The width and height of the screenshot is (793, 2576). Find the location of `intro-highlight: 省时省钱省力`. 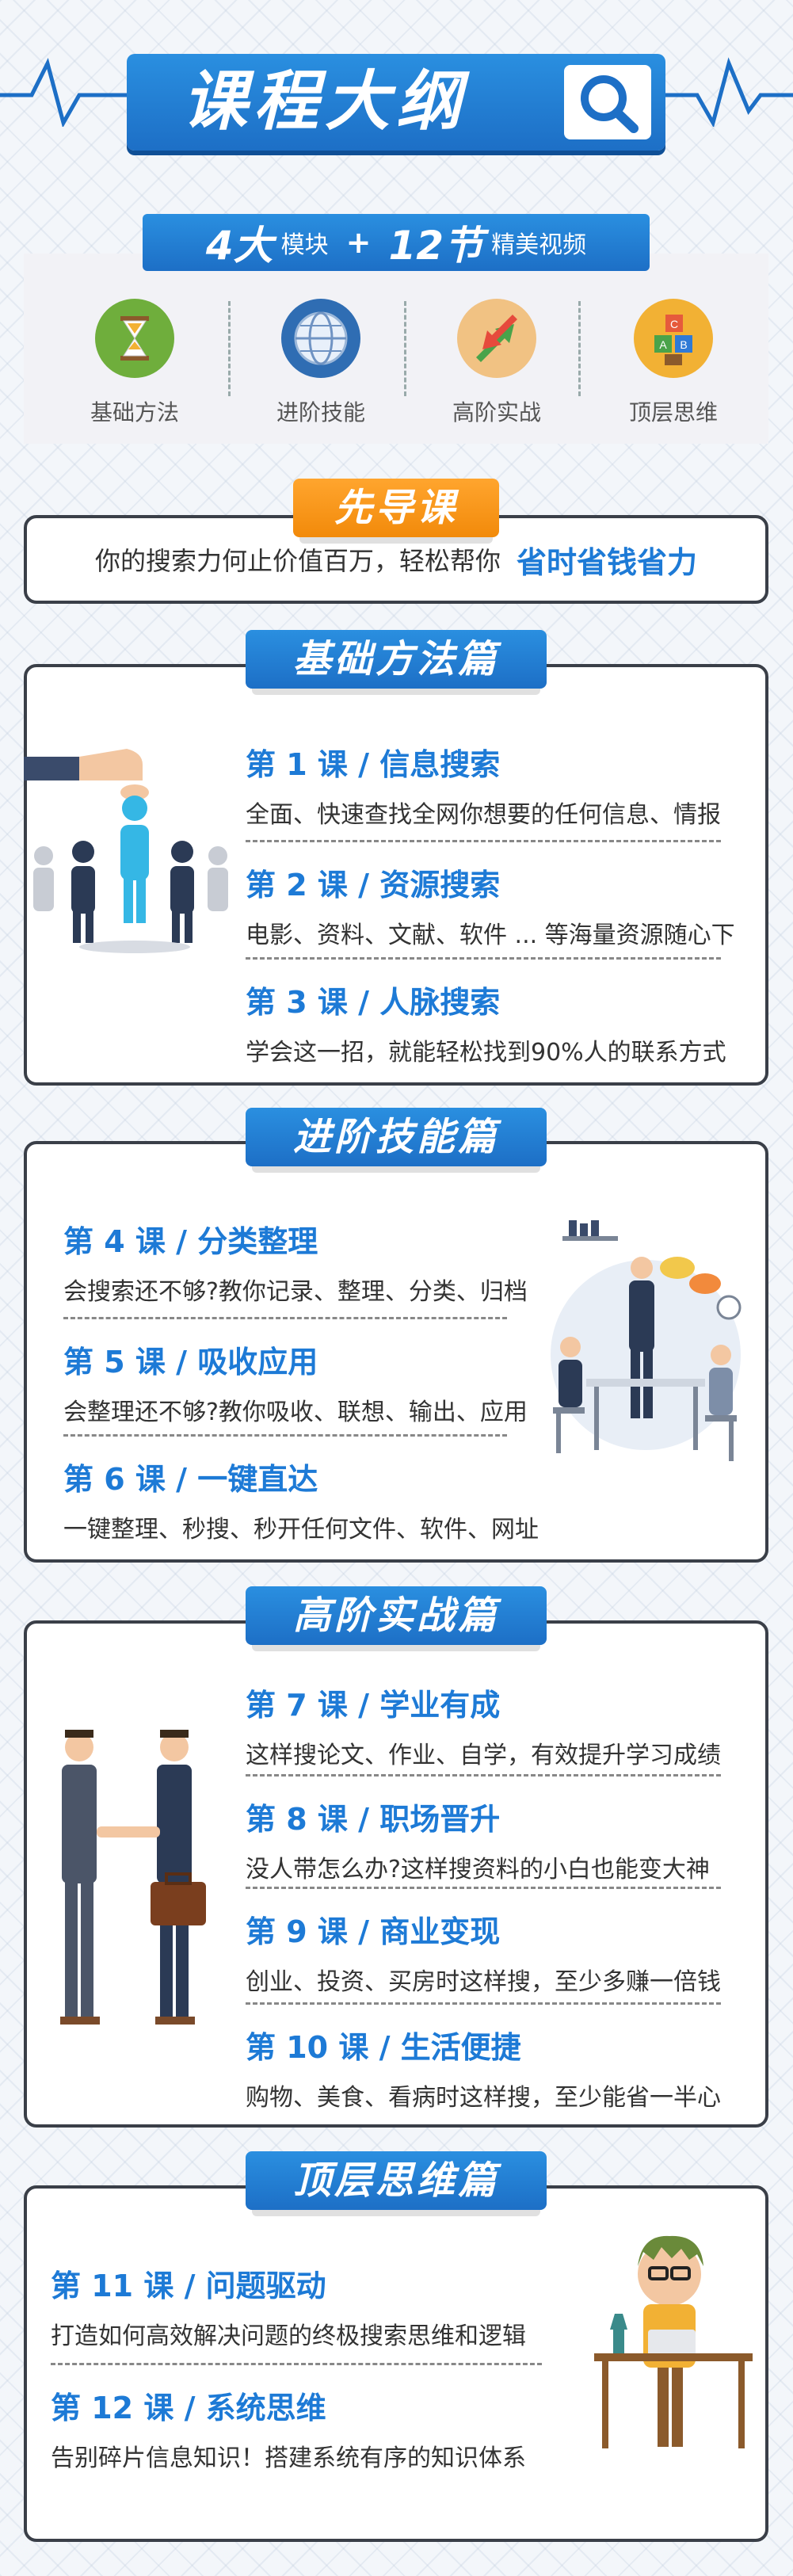

intro-highlight: 省时省钱省力 is located at coordinates (607, 562).